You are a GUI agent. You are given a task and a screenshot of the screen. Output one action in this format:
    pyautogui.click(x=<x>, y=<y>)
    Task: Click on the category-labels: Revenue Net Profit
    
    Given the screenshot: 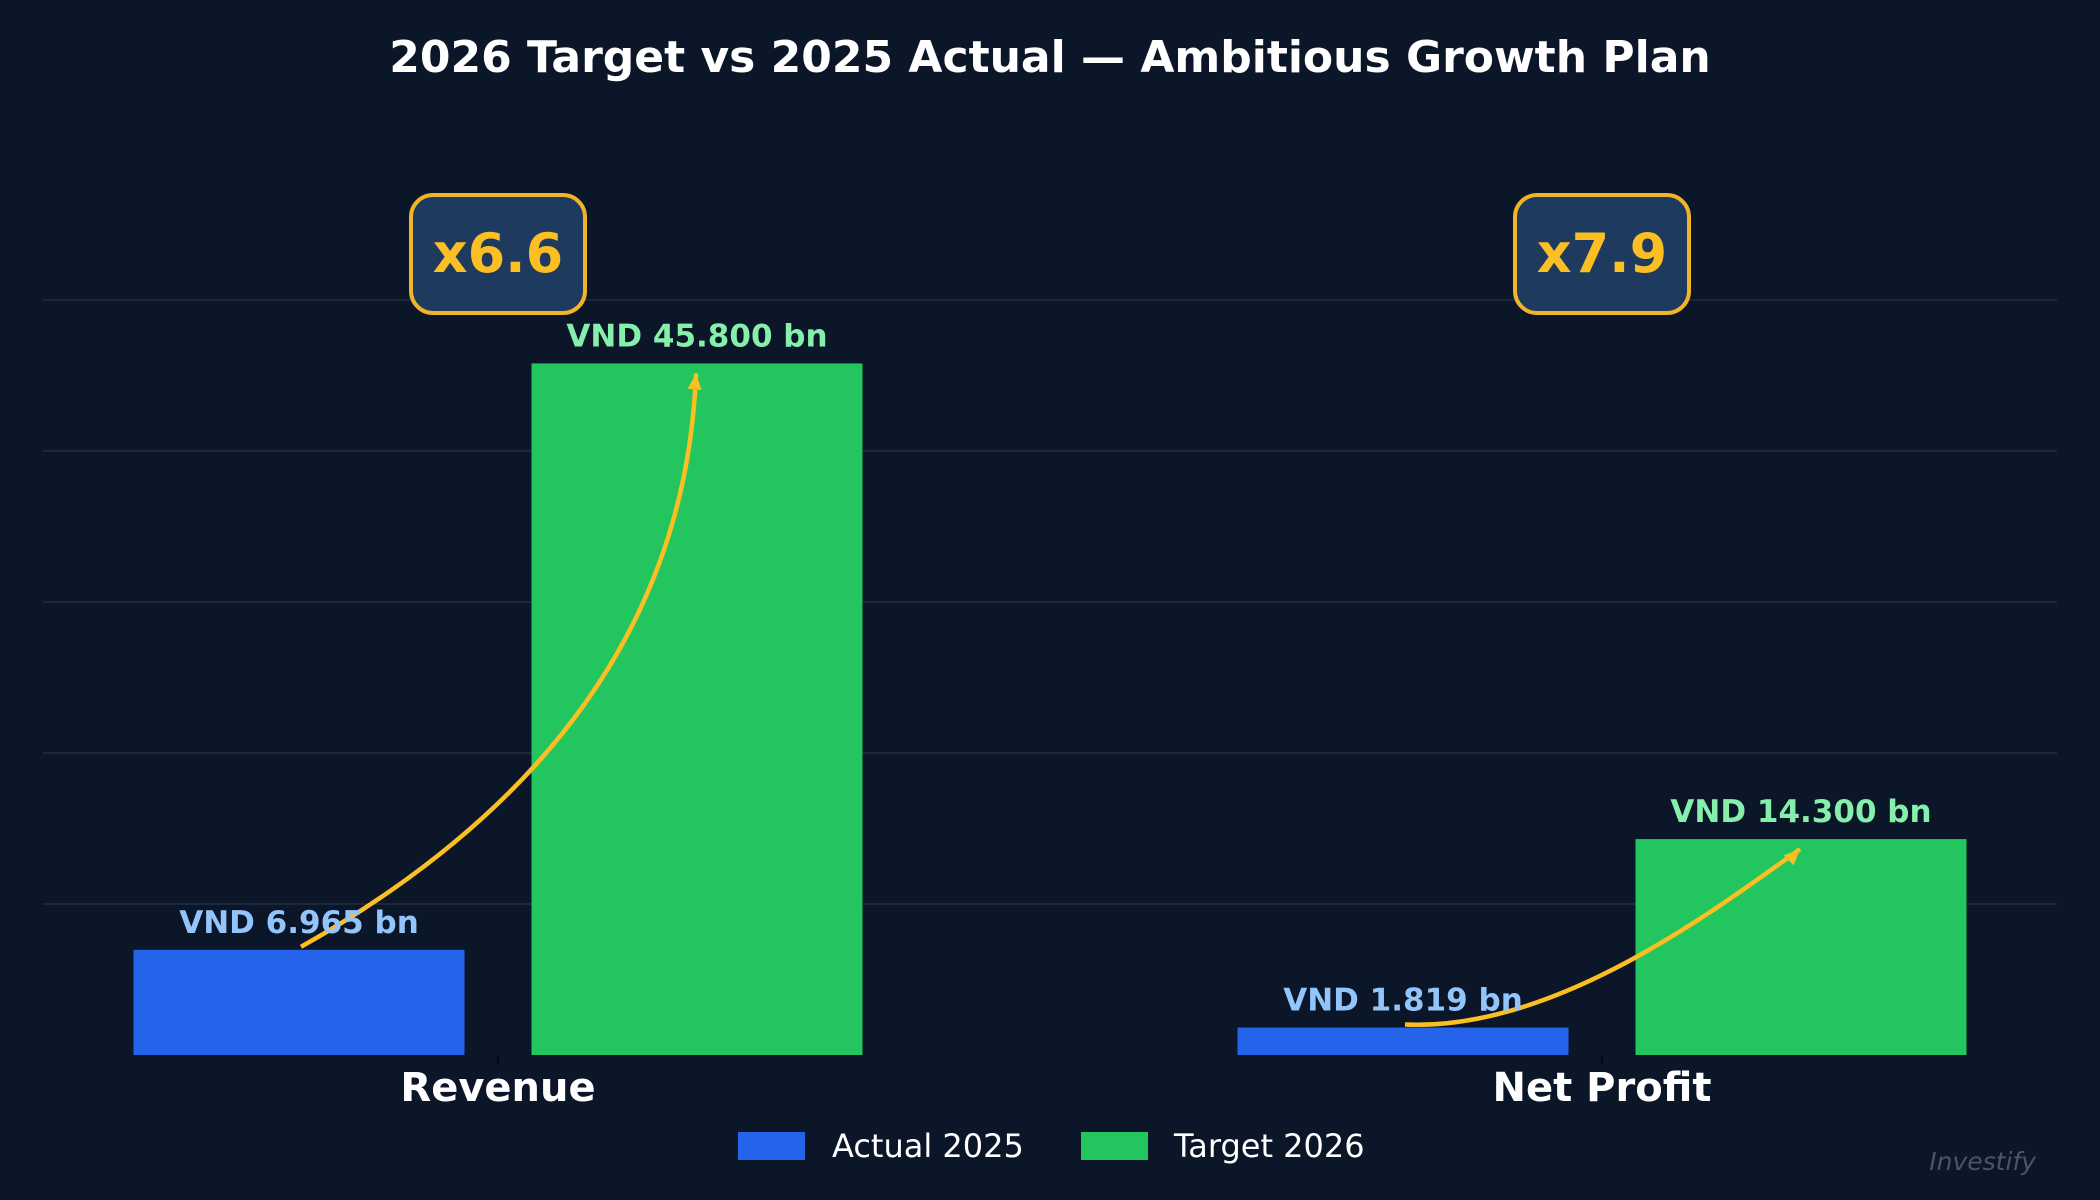 What is the action you would take?
    pyautogui.click(x=1055, y=1088)
    